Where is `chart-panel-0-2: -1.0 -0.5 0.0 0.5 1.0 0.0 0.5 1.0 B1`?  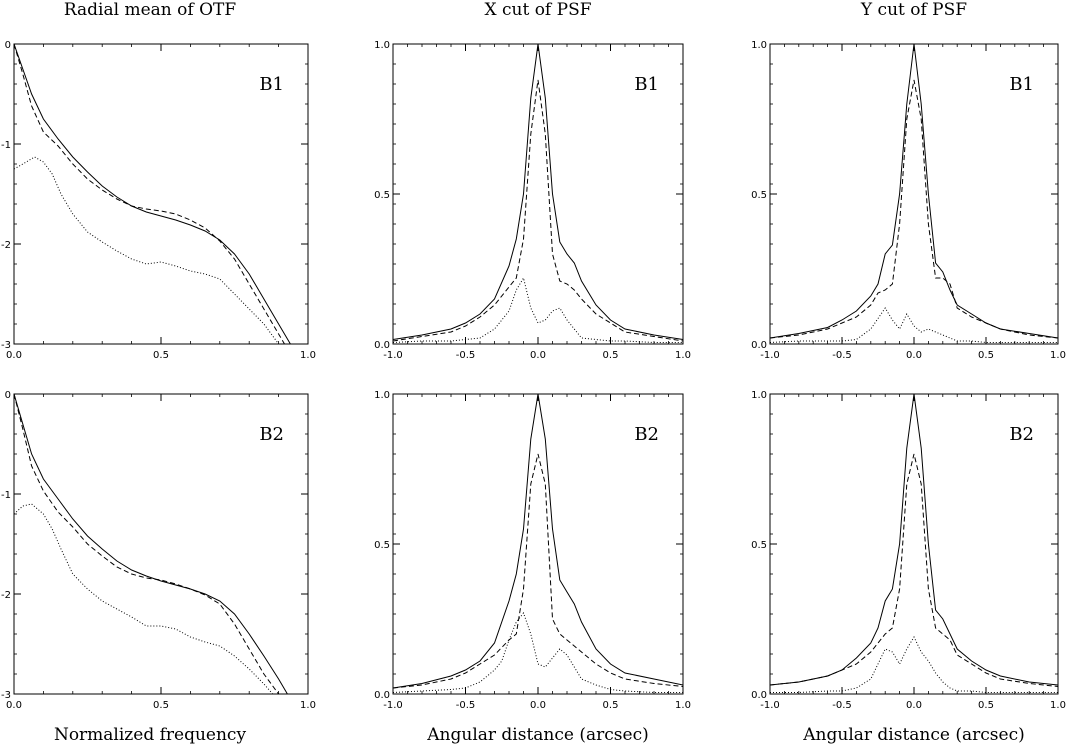 chart-panel-0-2: -1.0 -0.5 0.0 0.5 1.0 0.0 0.5 1.0 B1 is located at coordinates (908, 200).